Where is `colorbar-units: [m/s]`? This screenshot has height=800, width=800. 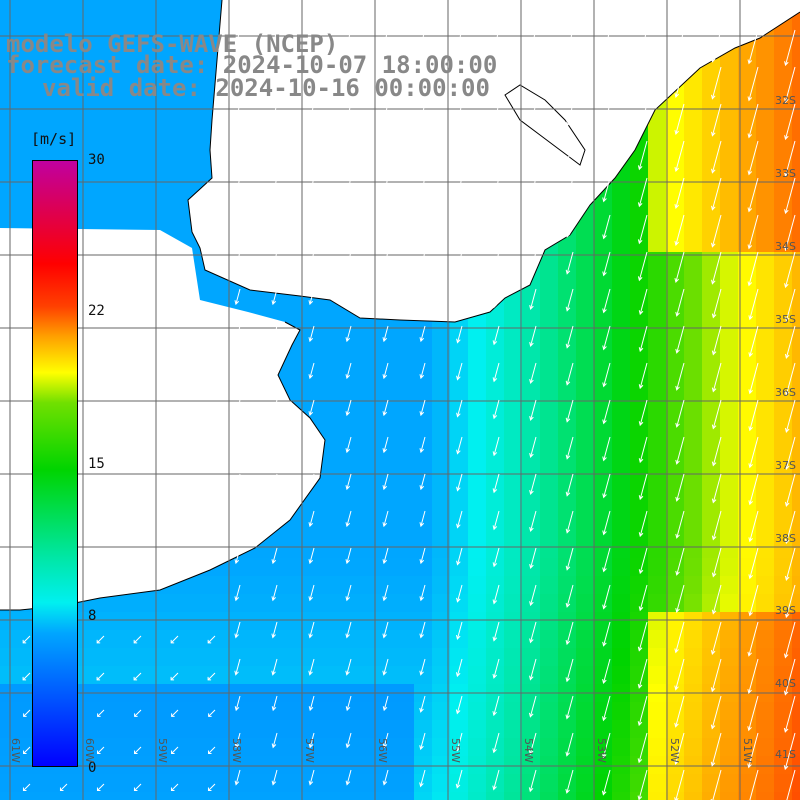
colorbar-units: [m/s] is located at coordinates (54, 139).